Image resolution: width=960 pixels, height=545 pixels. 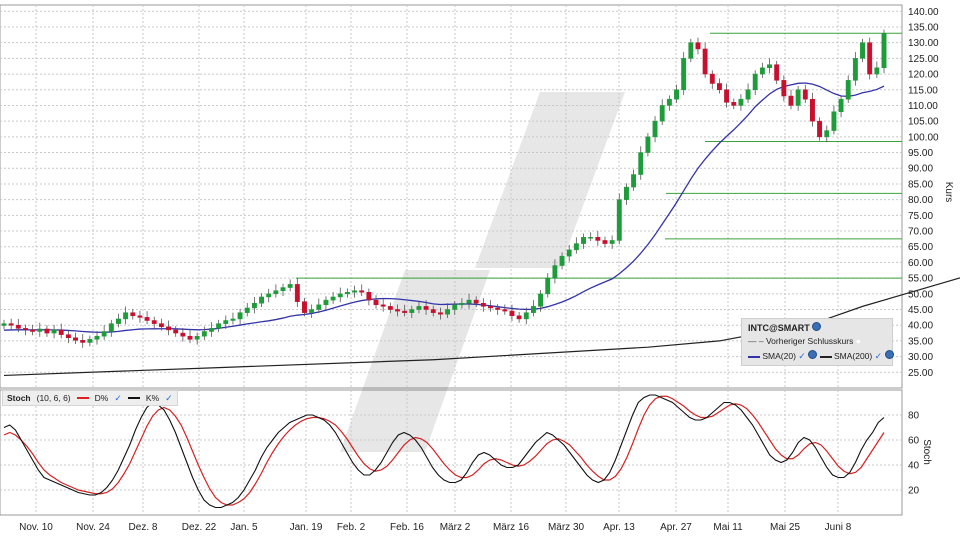 What do you see at coordinates (948, 192) in the screenshot?
I see `y-axis-label: Kurs` at bounding box center [948, 192].